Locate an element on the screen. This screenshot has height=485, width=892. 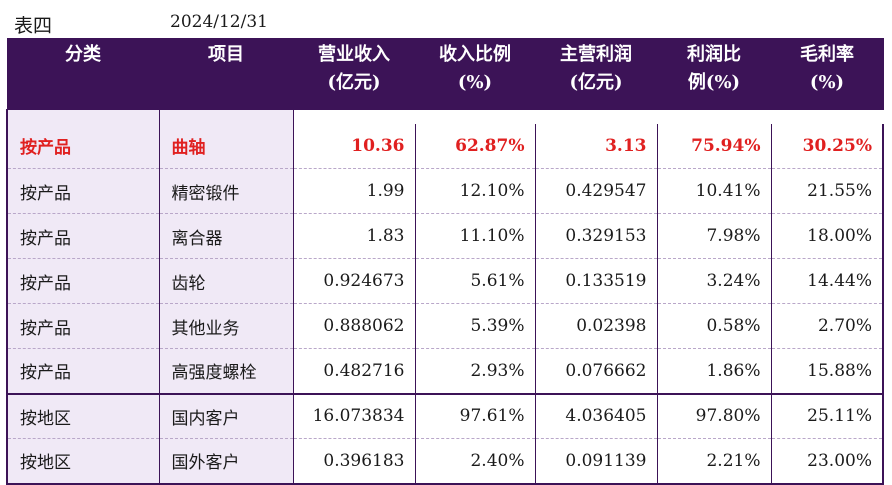
table-row: 按产品 离合器 1.83 11.10% 0.329153 7.98% 18.00% is located at coordinates (445, 236).